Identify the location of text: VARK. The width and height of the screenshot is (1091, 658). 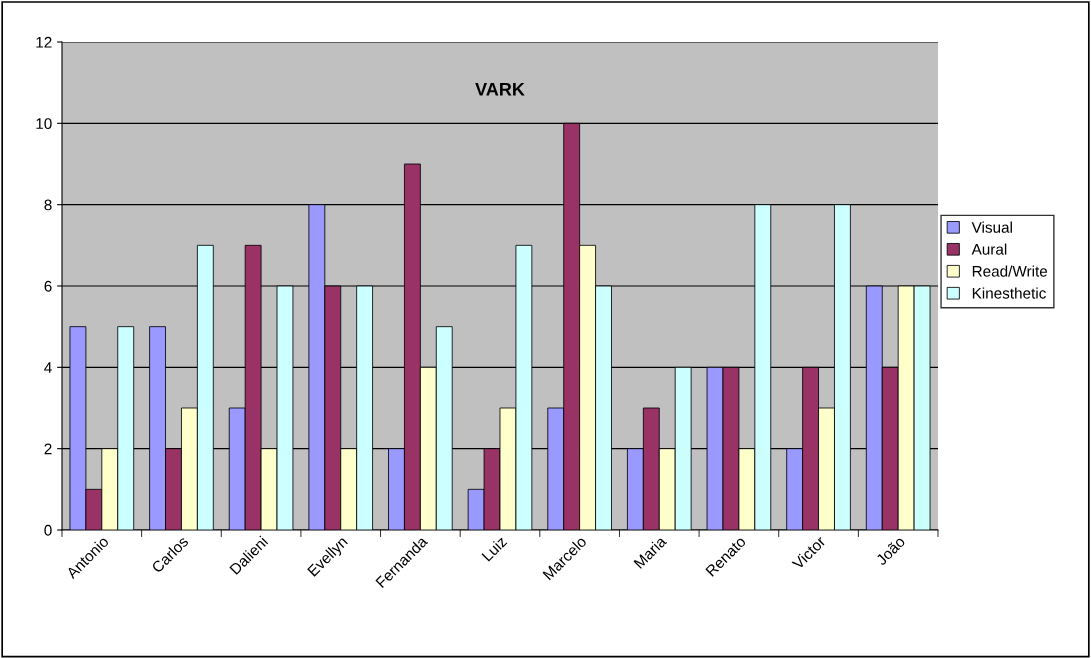
(500, 89).